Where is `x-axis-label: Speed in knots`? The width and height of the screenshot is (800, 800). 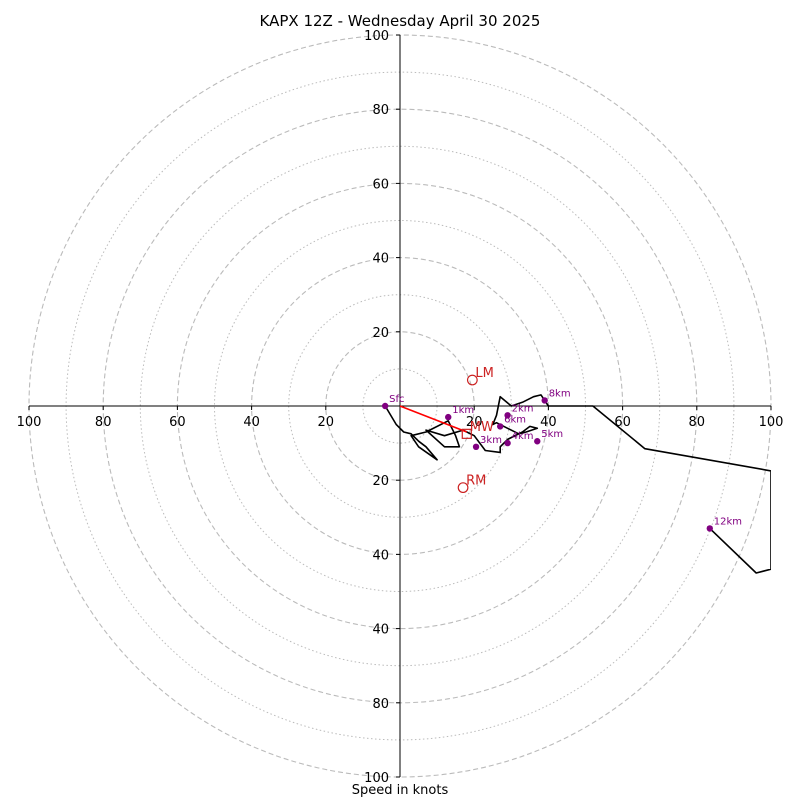
x-axis-label: Speed in knots is located at coordinates (400, 790).